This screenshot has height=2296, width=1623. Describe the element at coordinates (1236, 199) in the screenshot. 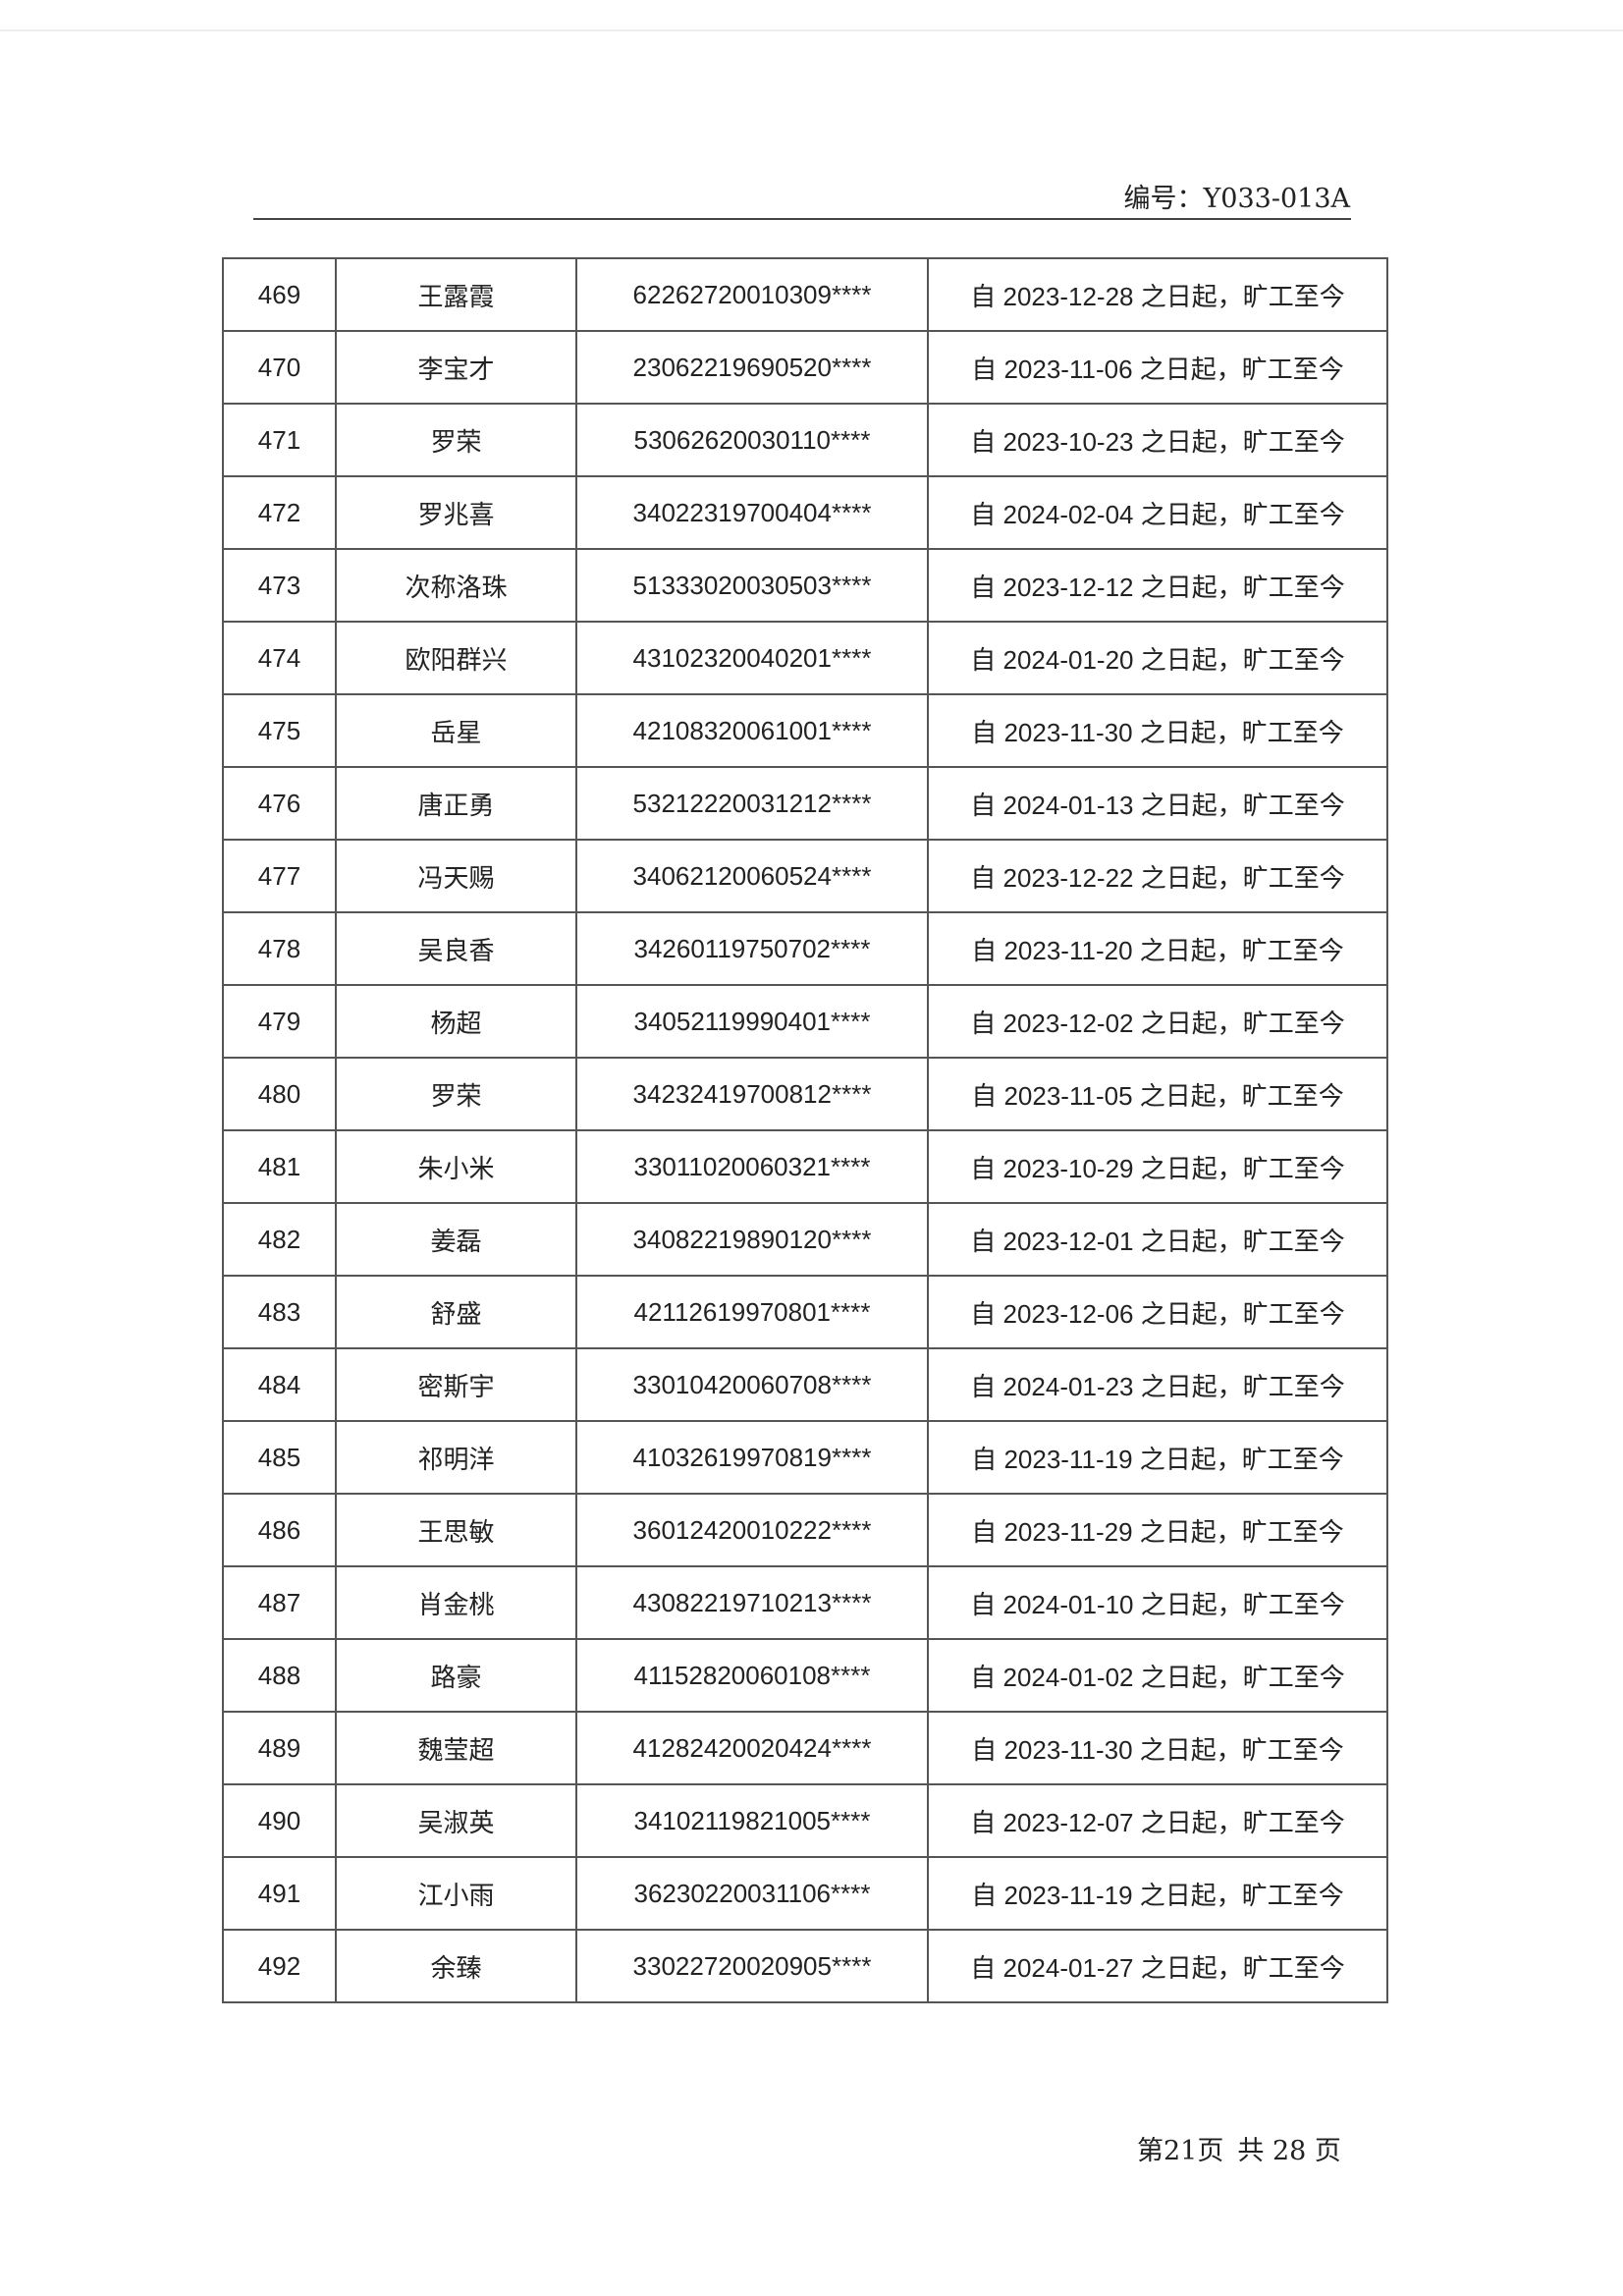

I see `document-number: 编号：Y033-013A` at that location.